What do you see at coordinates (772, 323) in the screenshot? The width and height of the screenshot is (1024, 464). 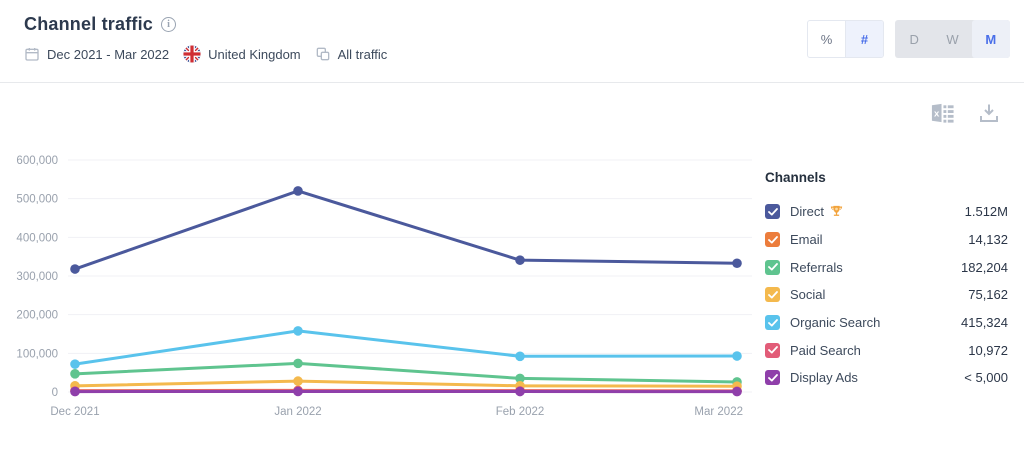 I see `checkbox-organic-search` at bounding box center [772, 323].